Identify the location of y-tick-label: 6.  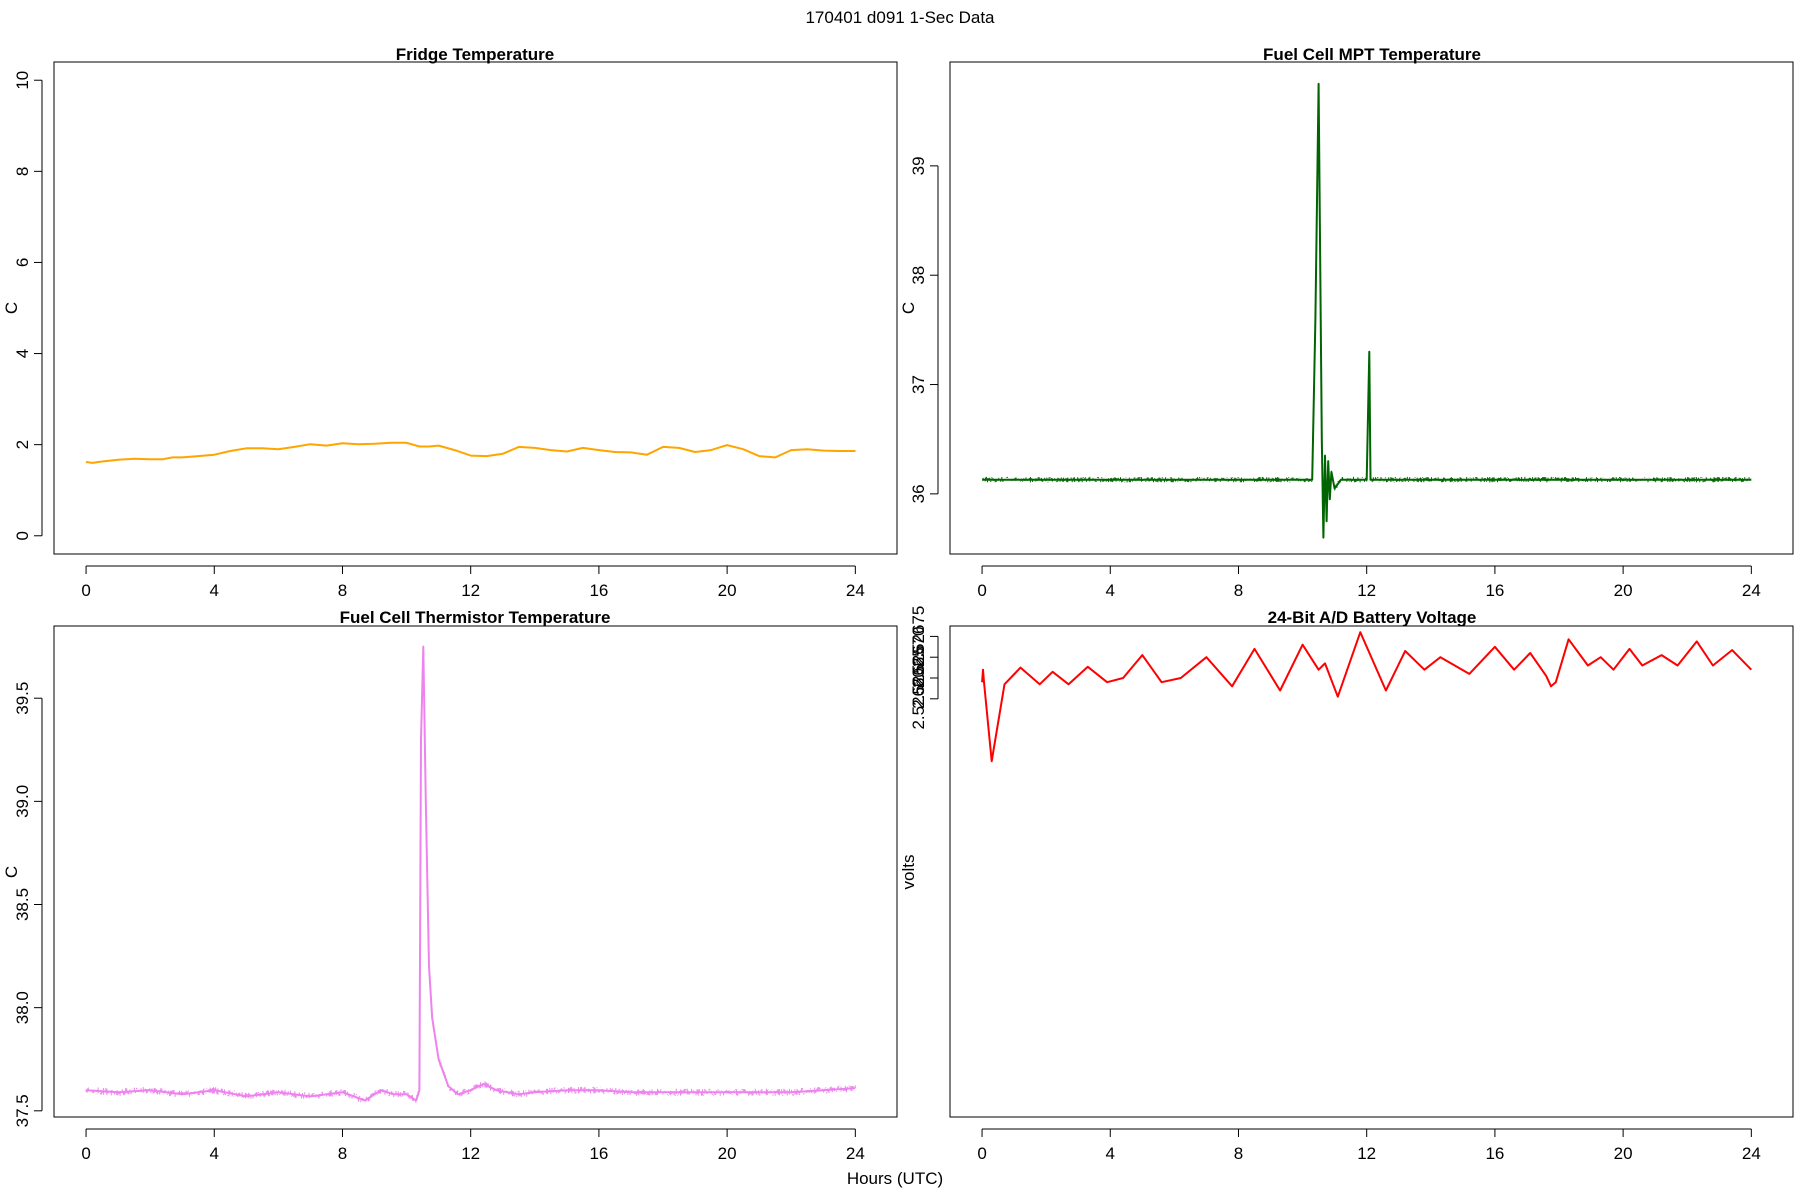
(22, 262).